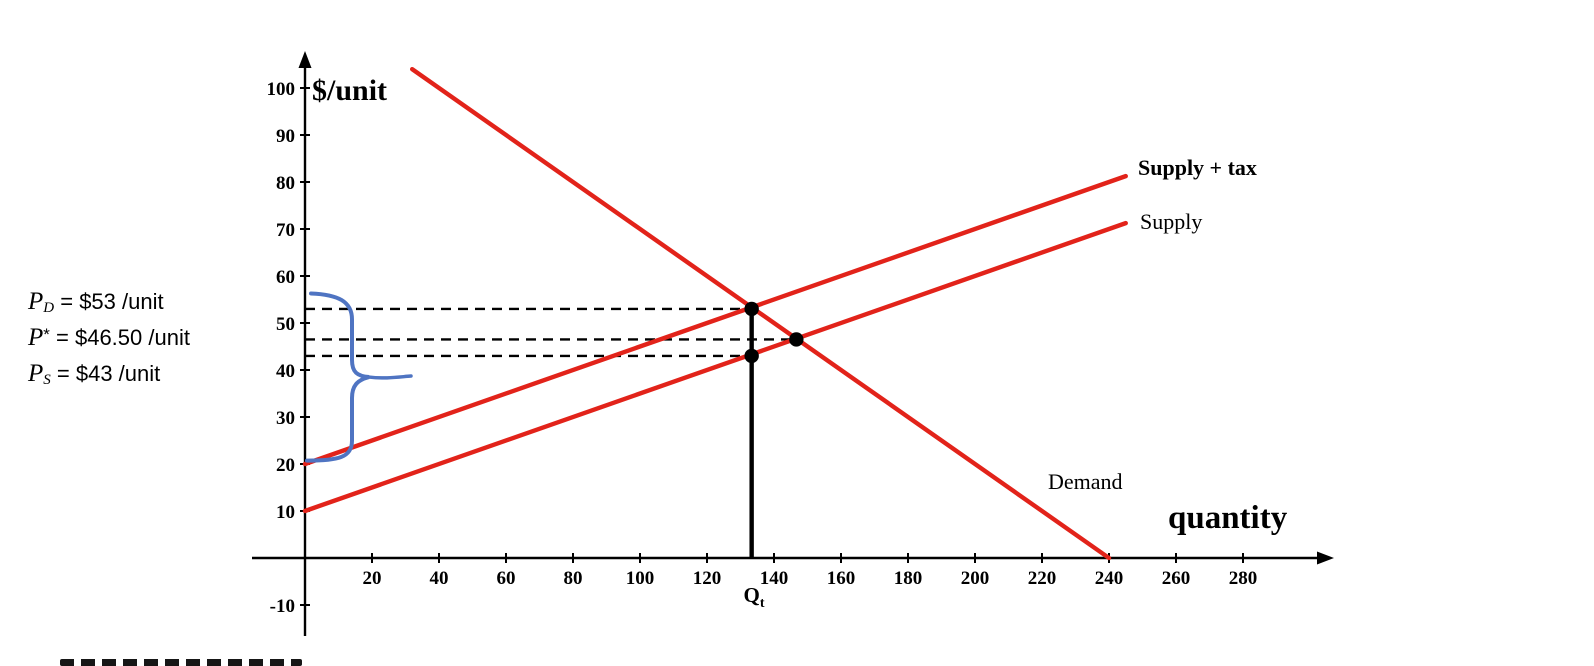  I want to click on x-tick-label: 240, so click(1109, 578).